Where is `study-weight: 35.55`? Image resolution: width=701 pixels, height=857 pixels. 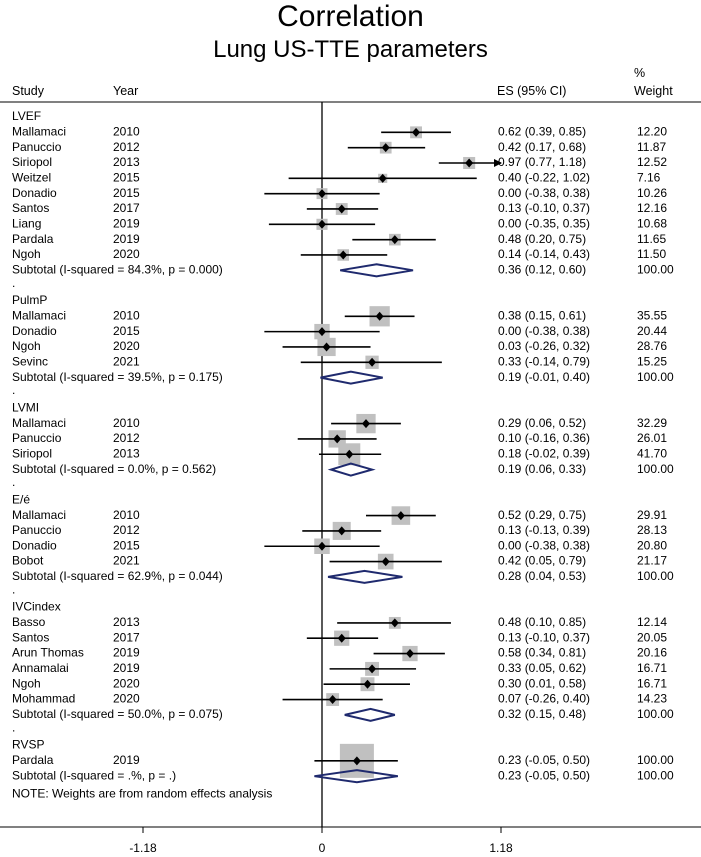
study-weight: 35.55 is located at coordinates (652, 315).